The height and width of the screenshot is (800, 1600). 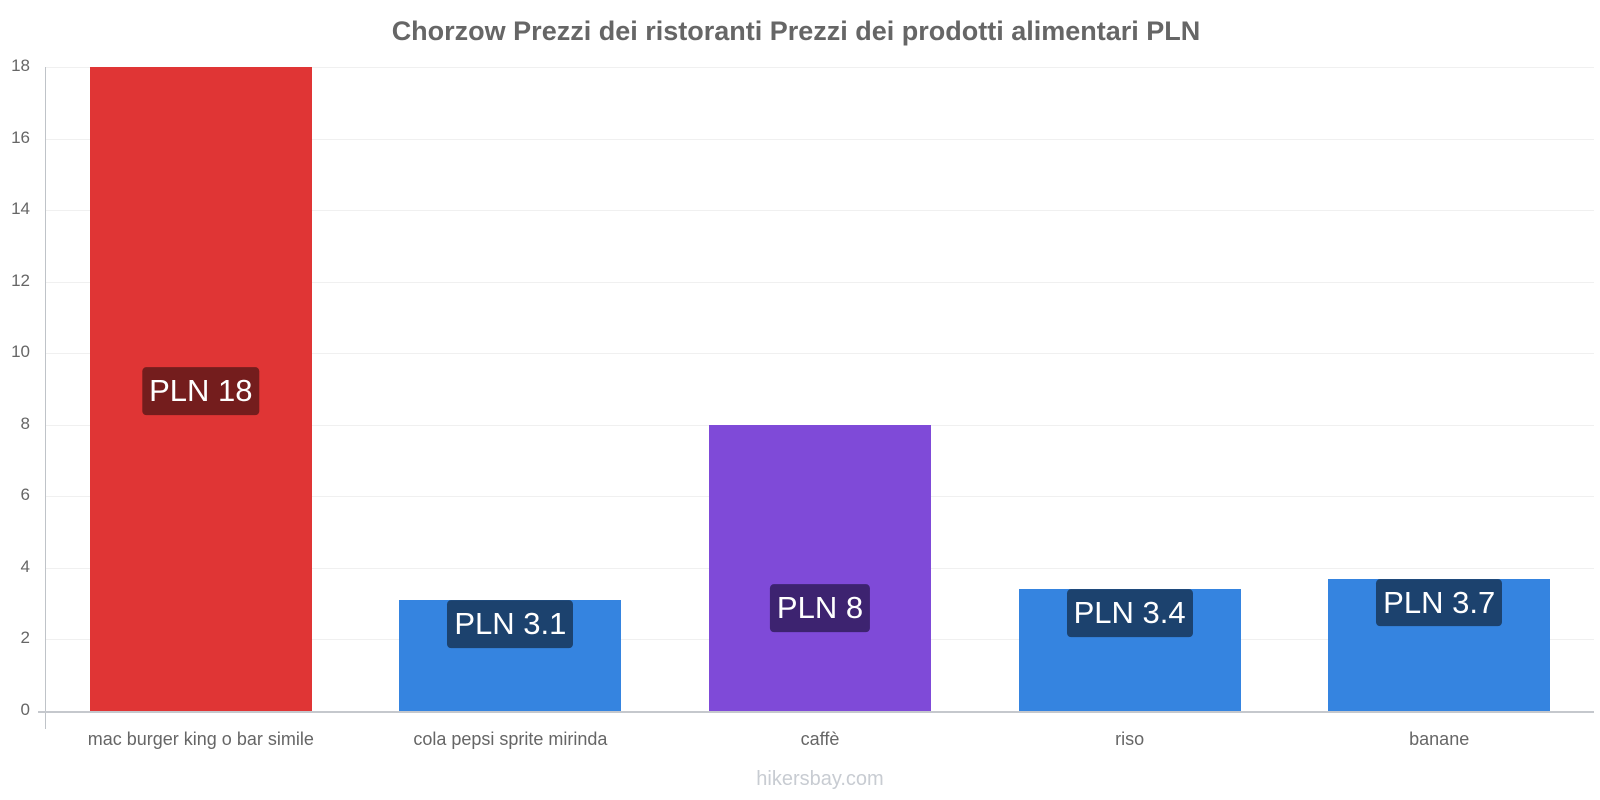 What do you see at coordinates (25, 566) in the screenshot?
I see `y-tick-label: 4` at bounding box center [25, 566].